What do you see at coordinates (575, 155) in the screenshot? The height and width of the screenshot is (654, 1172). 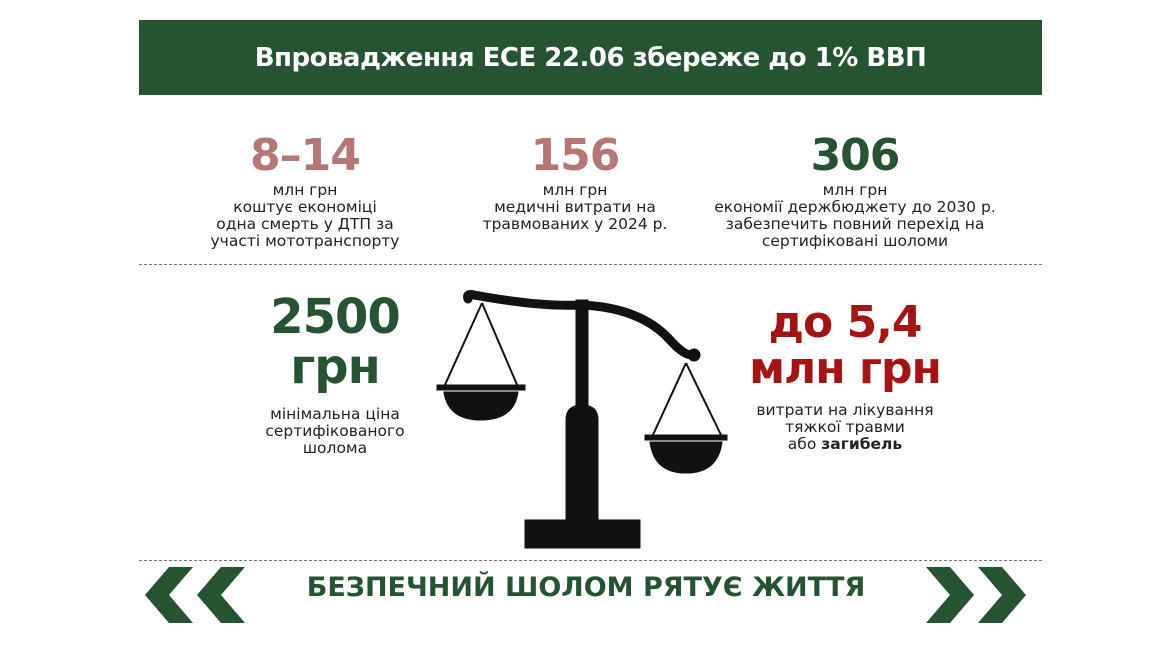 I see `stat-value: 156` at bounding box center [575, 155].